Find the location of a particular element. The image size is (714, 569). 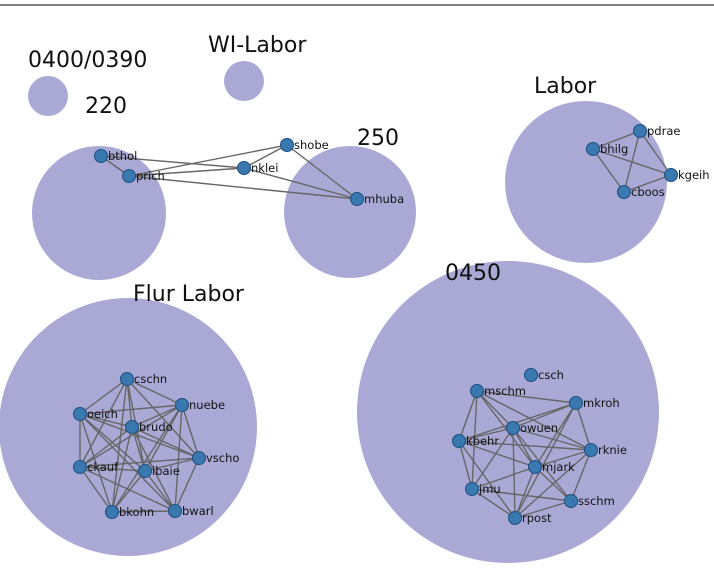

node-prich: prich is located at coordinates (143, 176).